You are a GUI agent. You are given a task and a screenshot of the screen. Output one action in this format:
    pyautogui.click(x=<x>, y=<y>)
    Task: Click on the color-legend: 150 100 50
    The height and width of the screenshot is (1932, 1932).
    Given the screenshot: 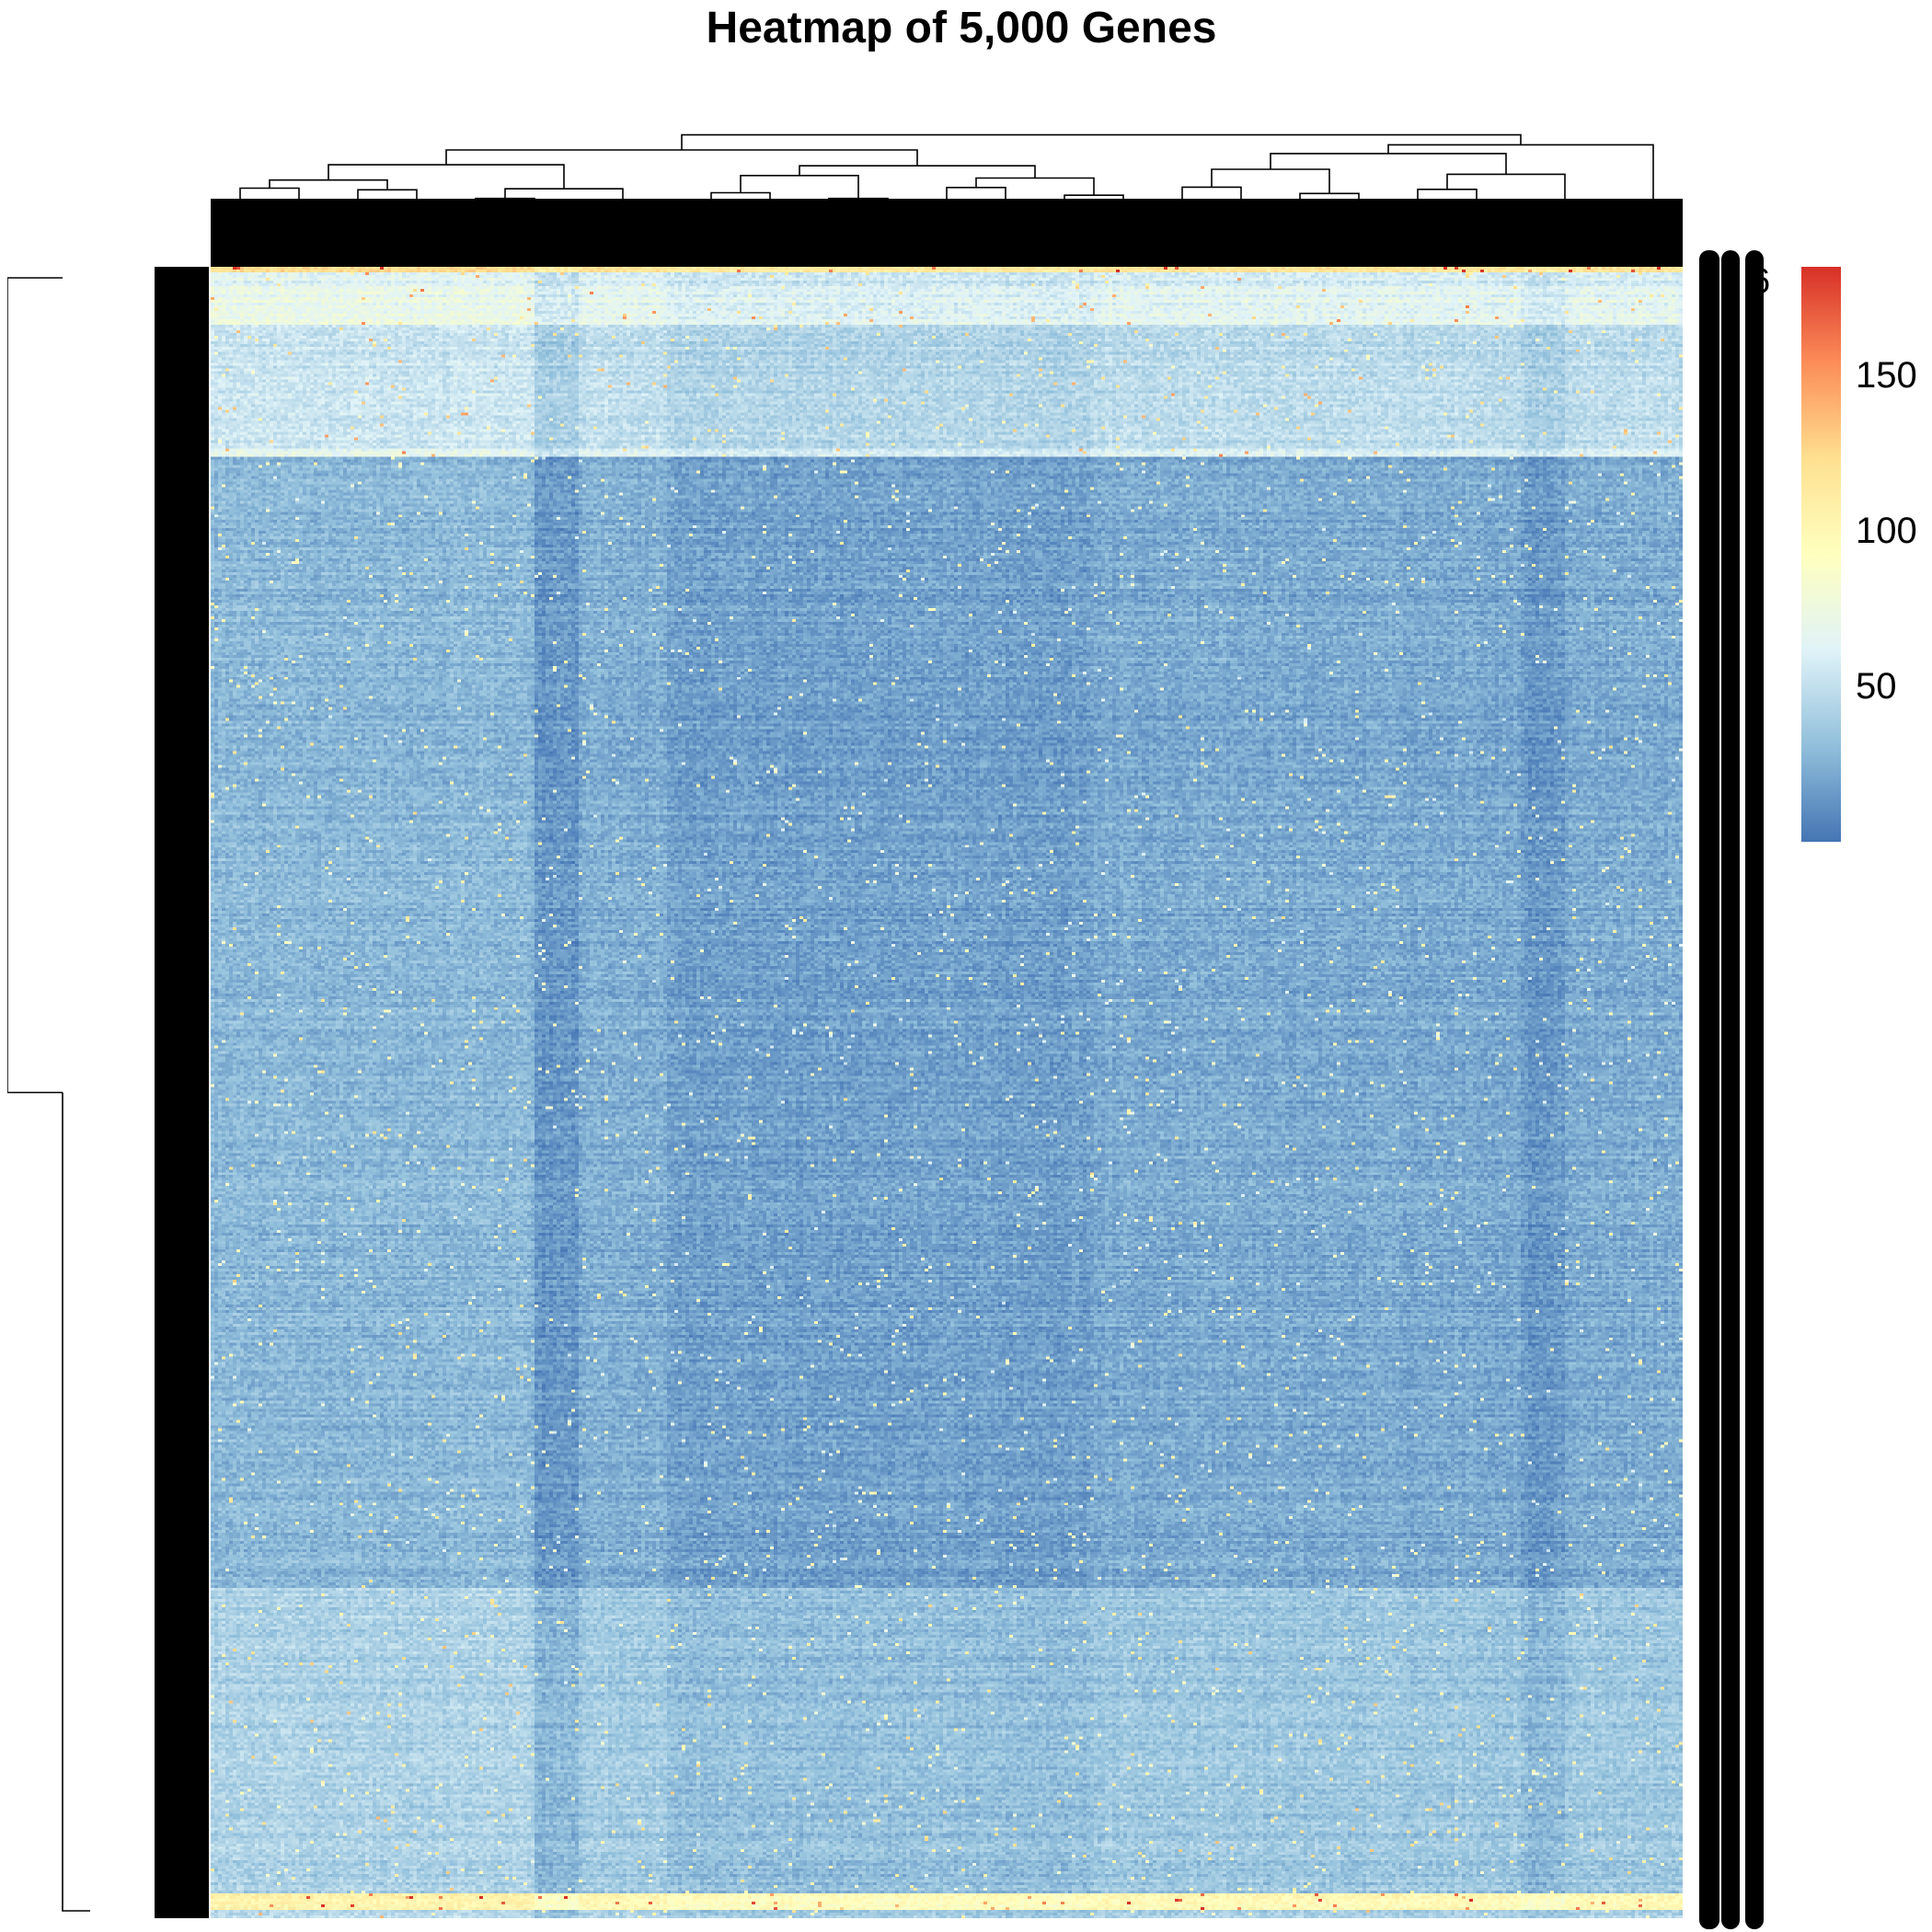 What is the action you would take?
    pyautogui.click(x=1865, y=556)
    